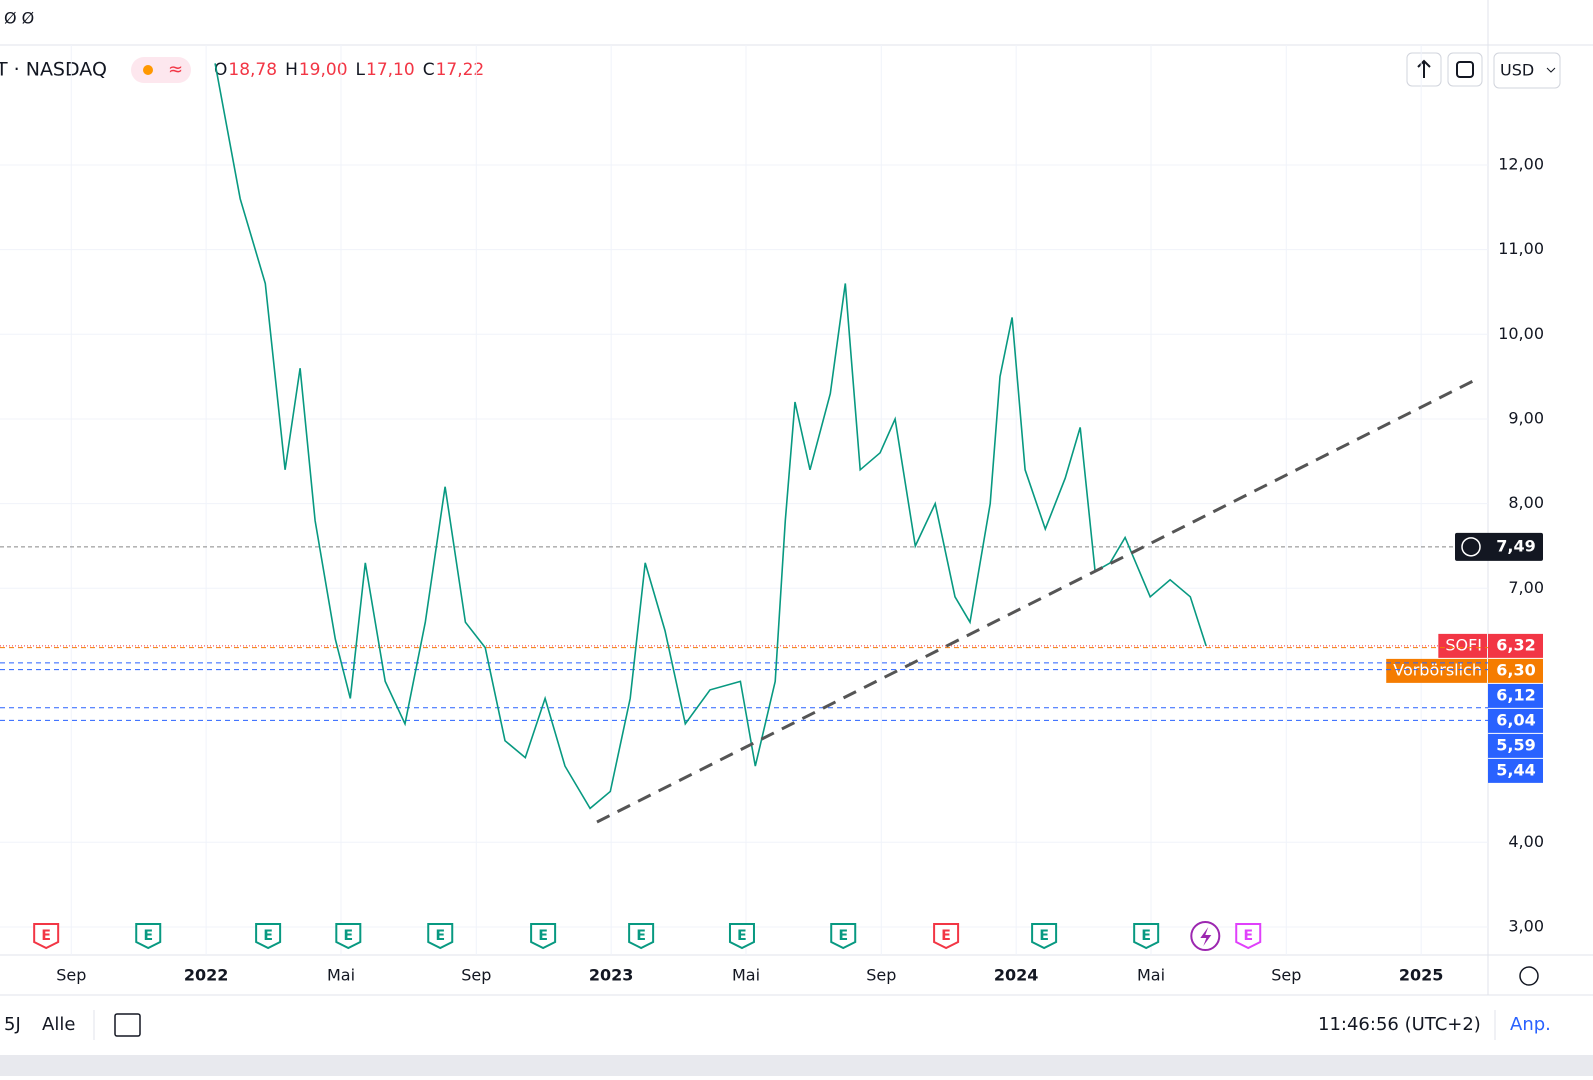 Image resolution: width=1593 pixels, height=1080 pixels. Describe the element at coordinates (1529, 976) in the screenshot. I see `settings-icon` at that location.